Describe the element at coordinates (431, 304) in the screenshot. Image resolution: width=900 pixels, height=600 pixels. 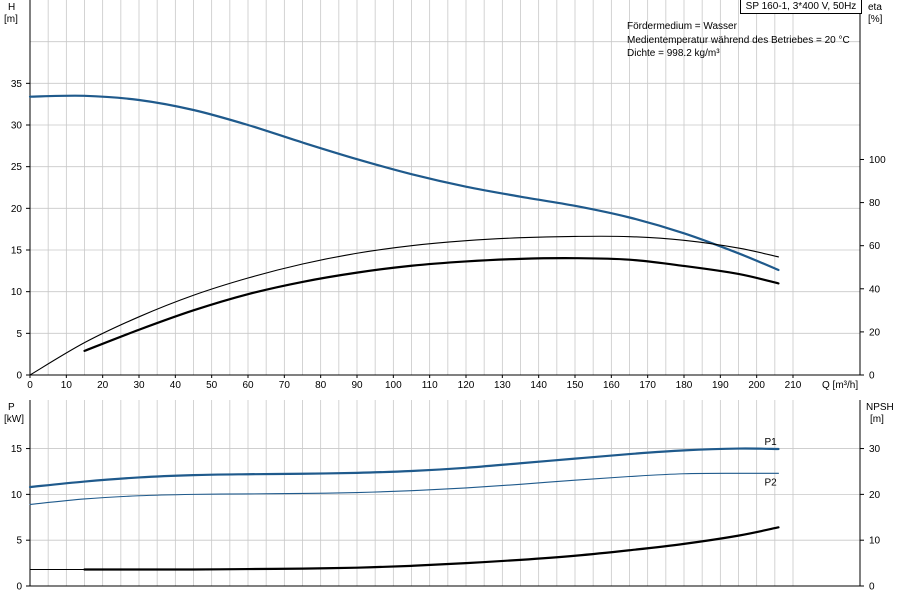
I see `series-line-eta-thick` at that location.